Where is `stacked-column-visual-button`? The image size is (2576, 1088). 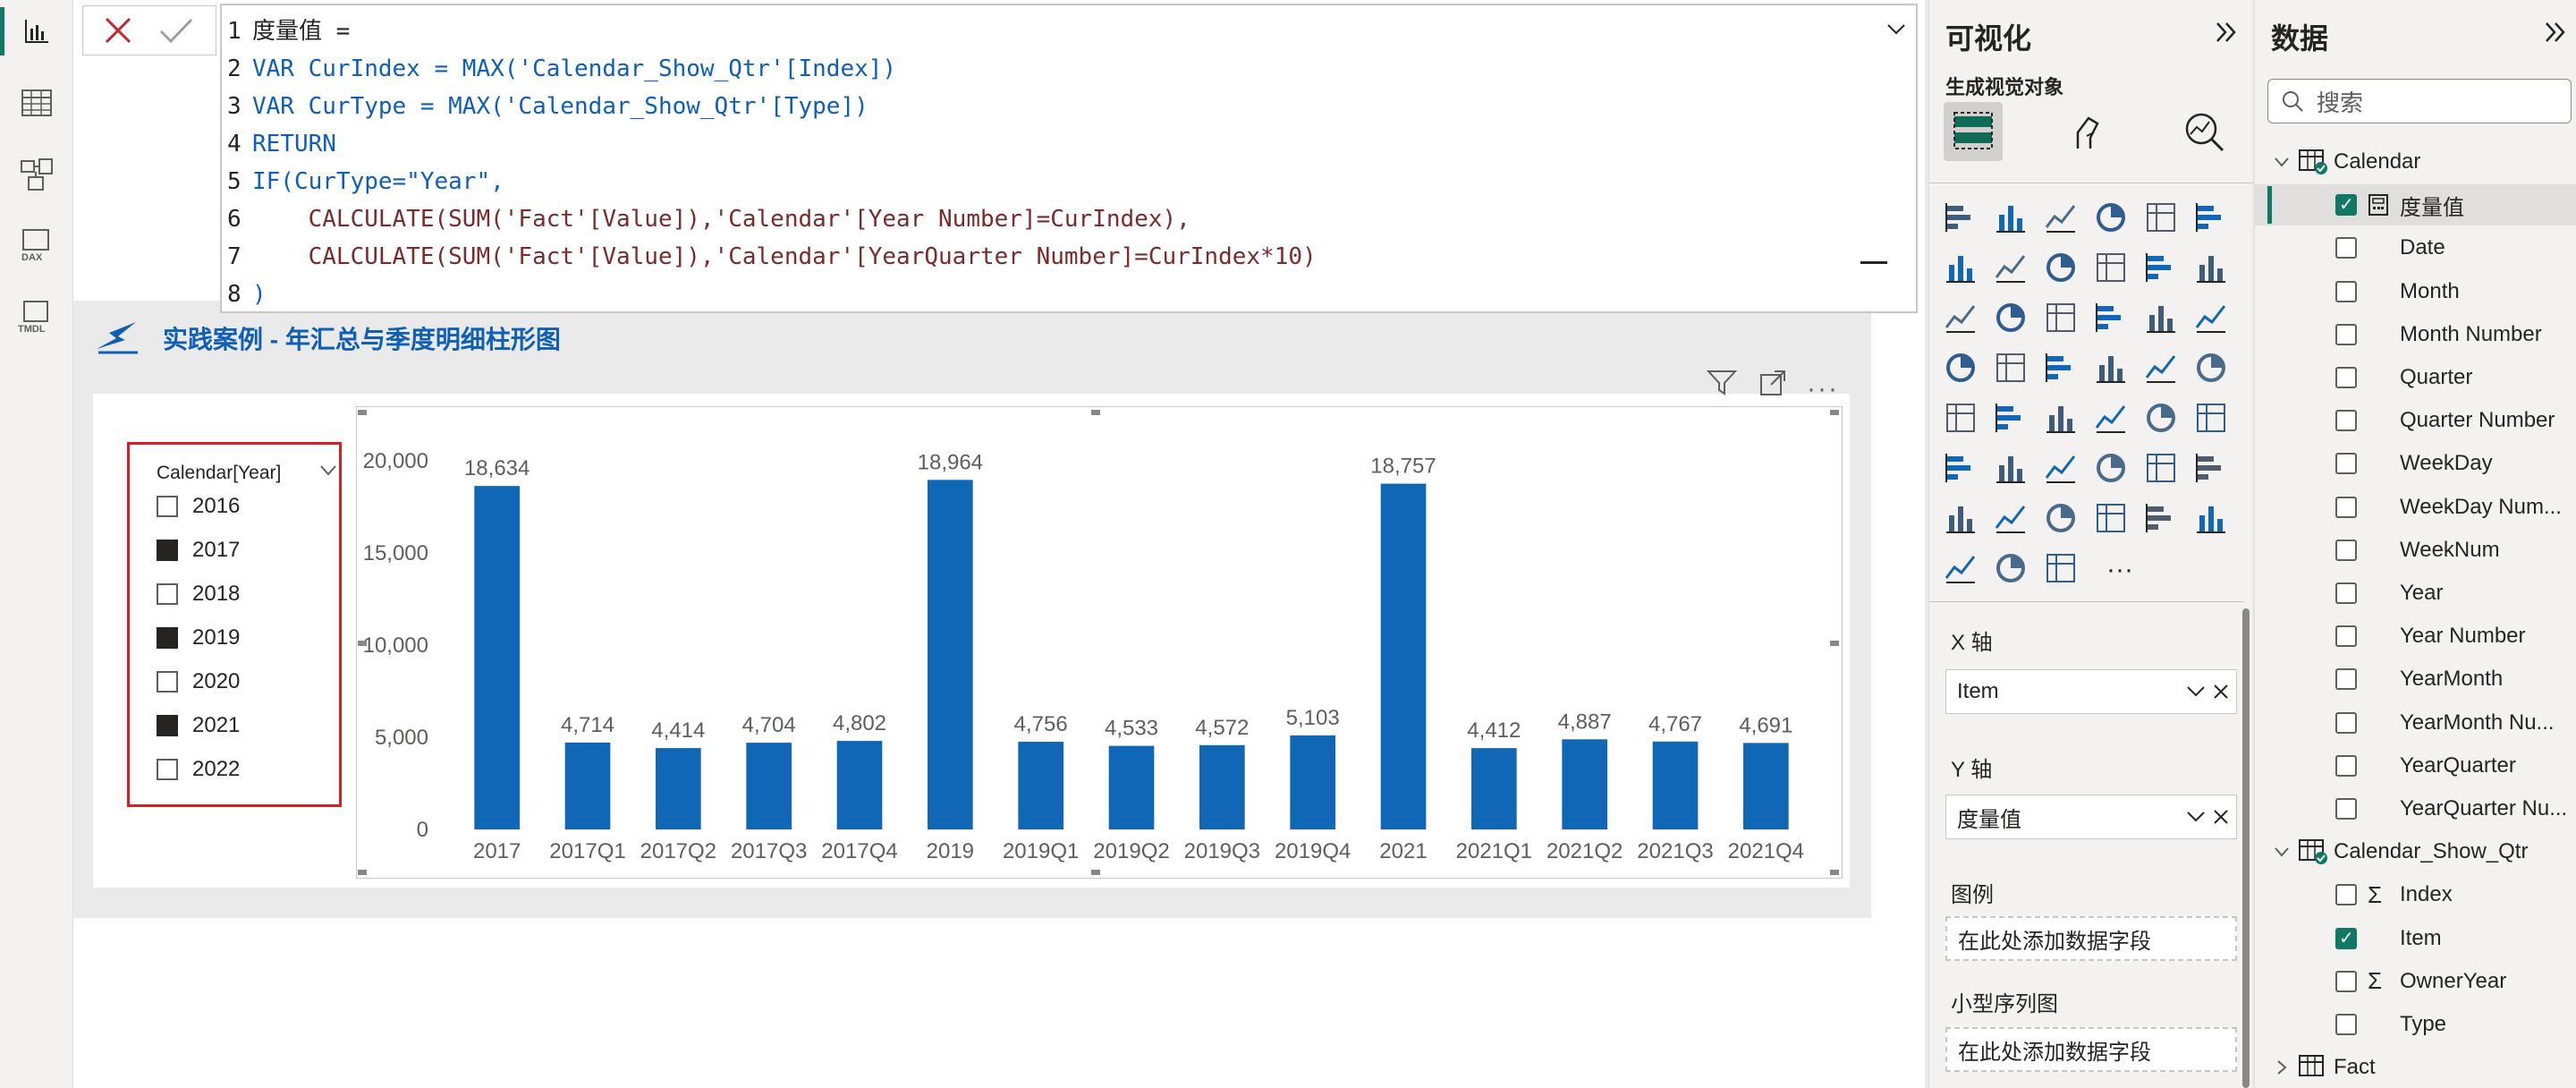 stacked-column-visual-button is located at coordinates (2011, 217).